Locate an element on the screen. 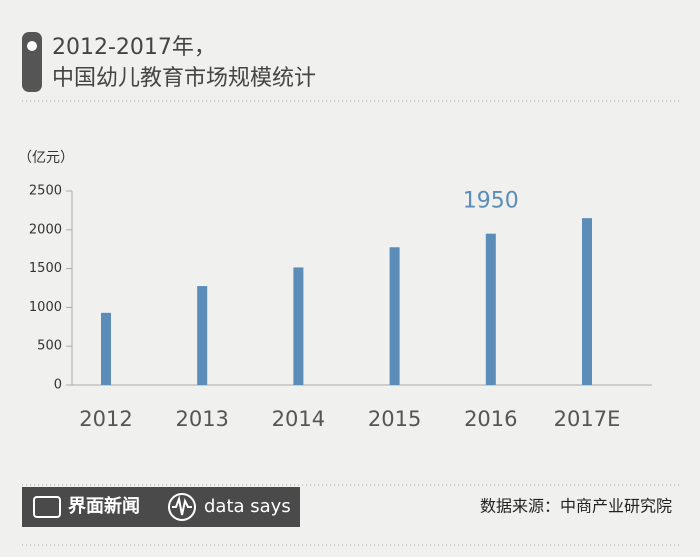  y-tick-label: 2000 is located at coordinates (45, 229).